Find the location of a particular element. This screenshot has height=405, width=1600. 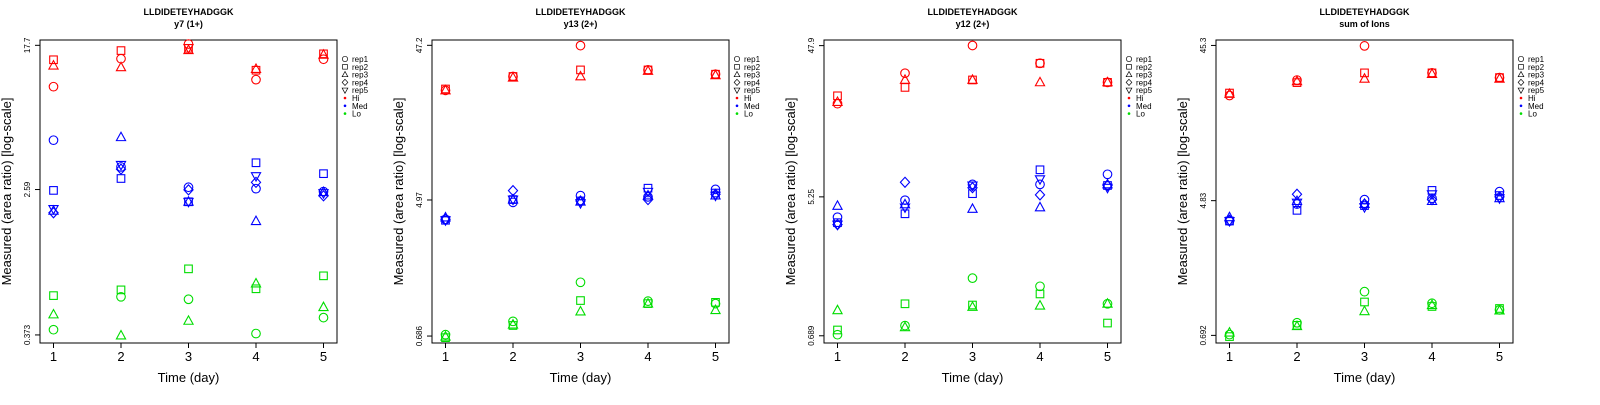

data-point-hi-rep2-day1 is located at coordinates (837, 96).